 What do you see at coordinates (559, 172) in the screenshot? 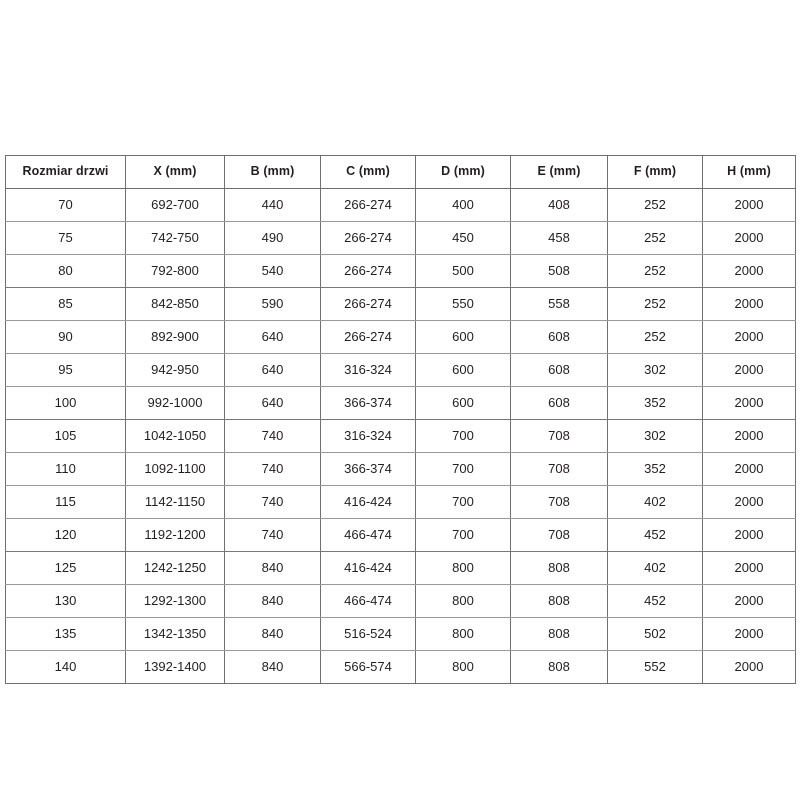
I see `column-header-e: E (mm)` at bounding box center [559, 172].